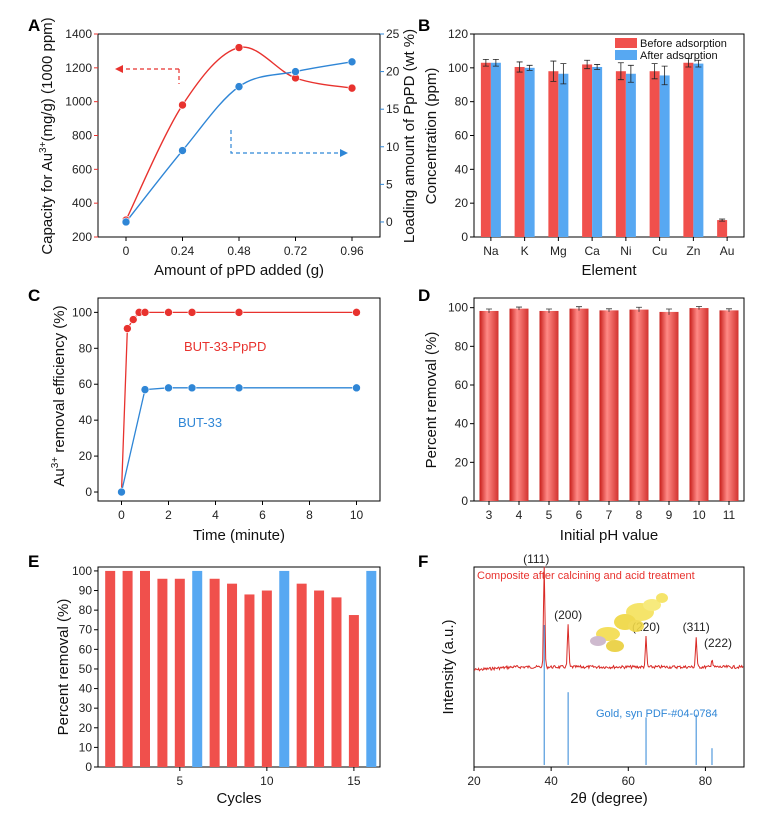 Image resolution: width=772 pixels, height=814 pixels. What do you see at coordinates (409, 136) in the screenshot?
I see `panel-a-ylabel-right: Loading amount of PpPD (wt %)` at bounding box center [409, 136].